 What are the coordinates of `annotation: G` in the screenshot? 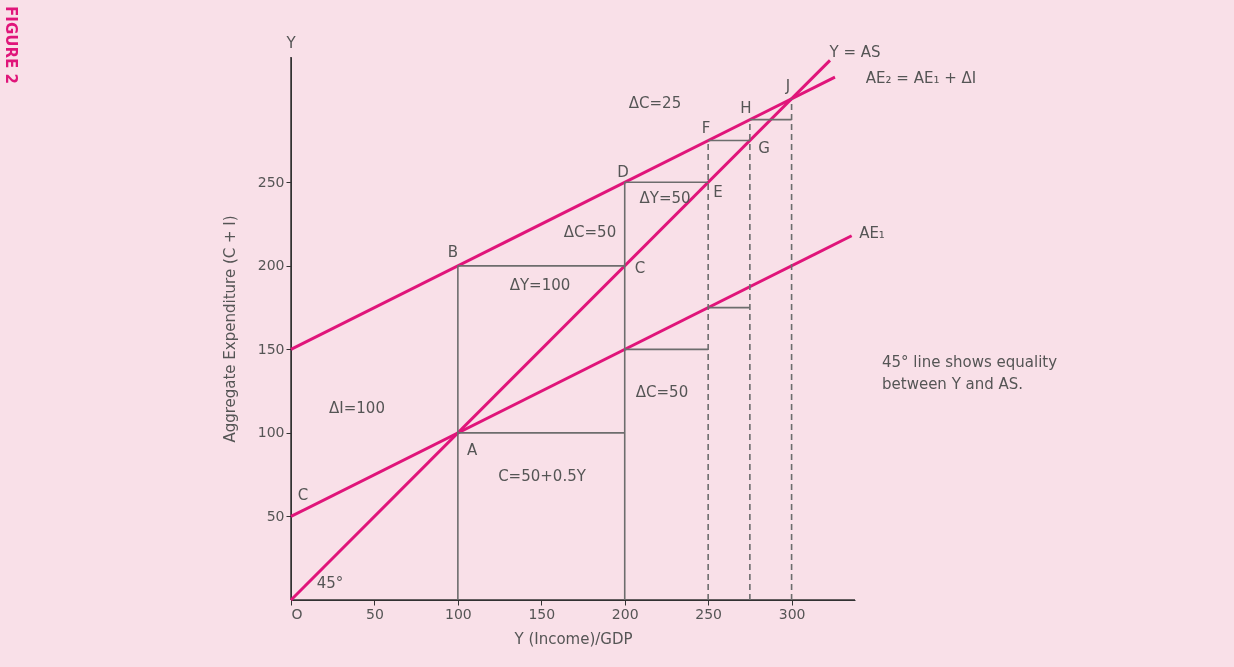 It's located at (764, 148).